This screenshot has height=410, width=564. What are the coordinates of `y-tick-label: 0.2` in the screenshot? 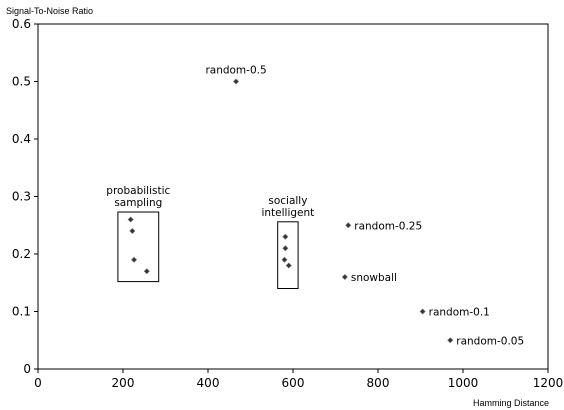 It's located at (21, 254).